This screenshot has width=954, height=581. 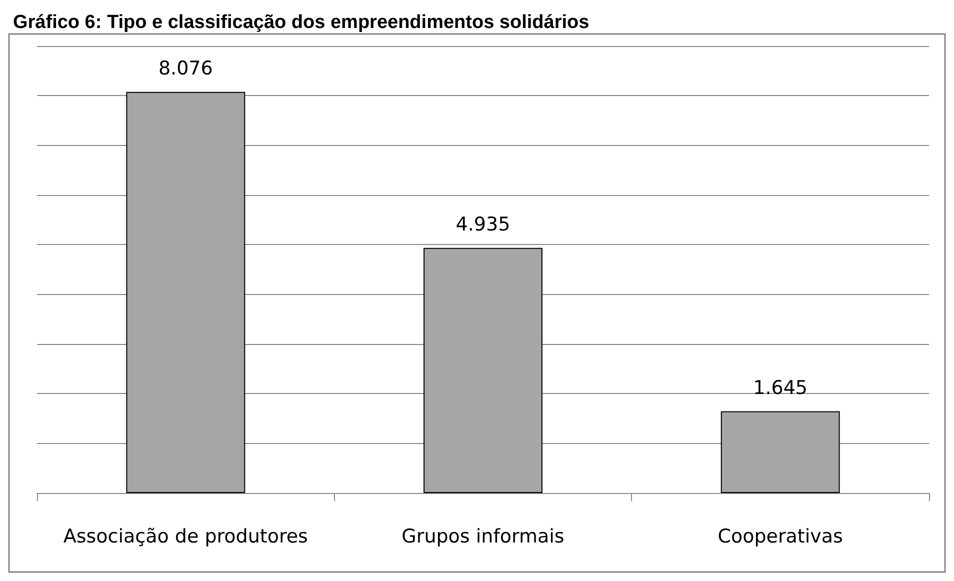 What do you see at coordinates (301, 22) in the screenshot?
I see `chart-title: Gráfico 6: Tipo e classificação dos empreendimentos solidários` at bounding box center [301, 22].